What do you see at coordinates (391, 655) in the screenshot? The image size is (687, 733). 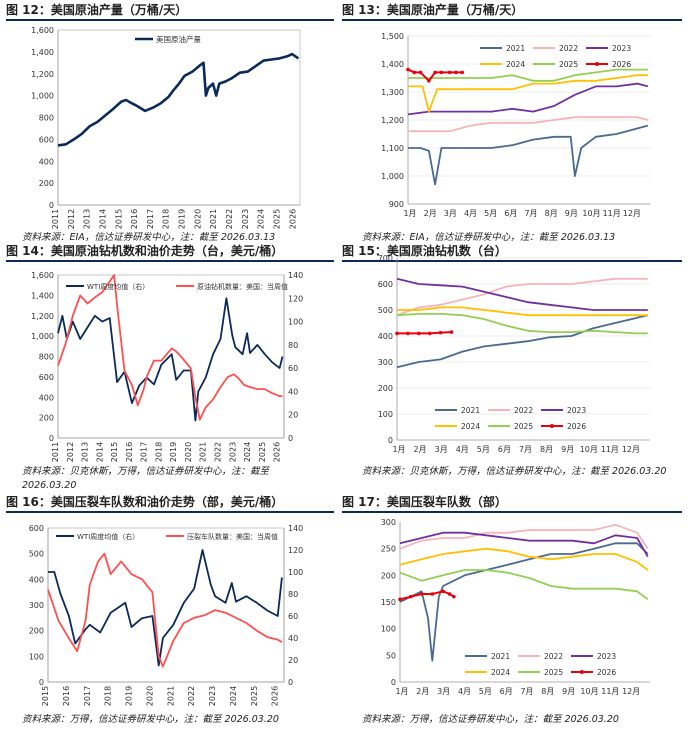 I see `y-tick-label: 50` at bounding box center [391, 655].